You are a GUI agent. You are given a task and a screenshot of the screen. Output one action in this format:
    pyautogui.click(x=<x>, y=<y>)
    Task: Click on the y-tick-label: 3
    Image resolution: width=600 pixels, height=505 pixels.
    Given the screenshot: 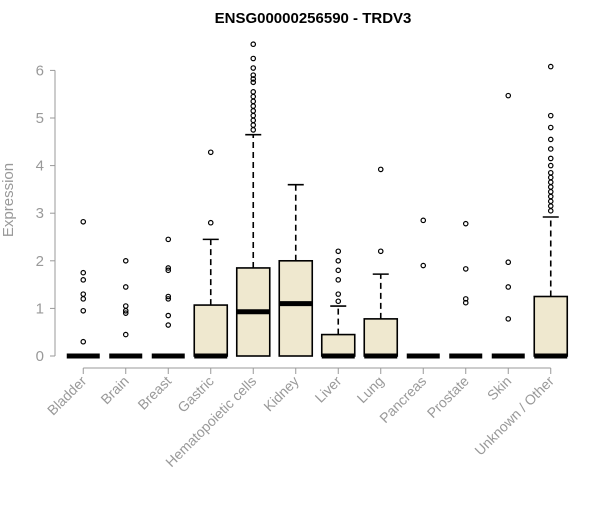 What is the action you would take?
    pyautogui.click(x=40, y=213)
    